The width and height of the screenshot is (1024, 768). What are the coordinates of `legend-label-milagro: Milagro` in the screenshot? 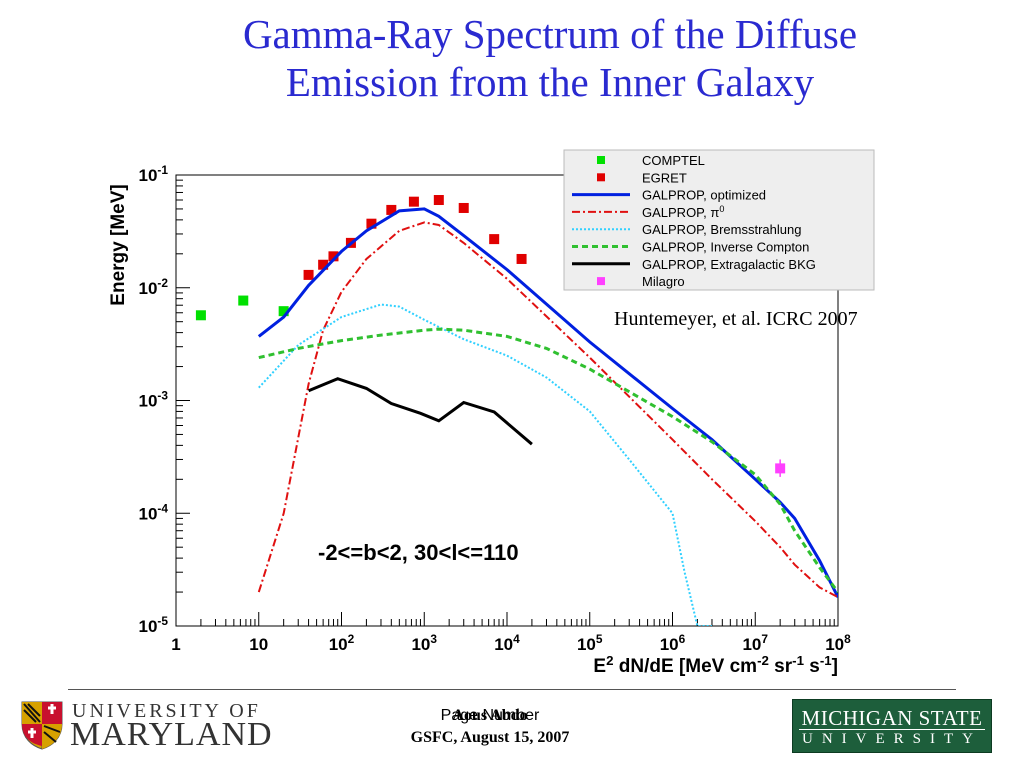 It's located at (663, 281).